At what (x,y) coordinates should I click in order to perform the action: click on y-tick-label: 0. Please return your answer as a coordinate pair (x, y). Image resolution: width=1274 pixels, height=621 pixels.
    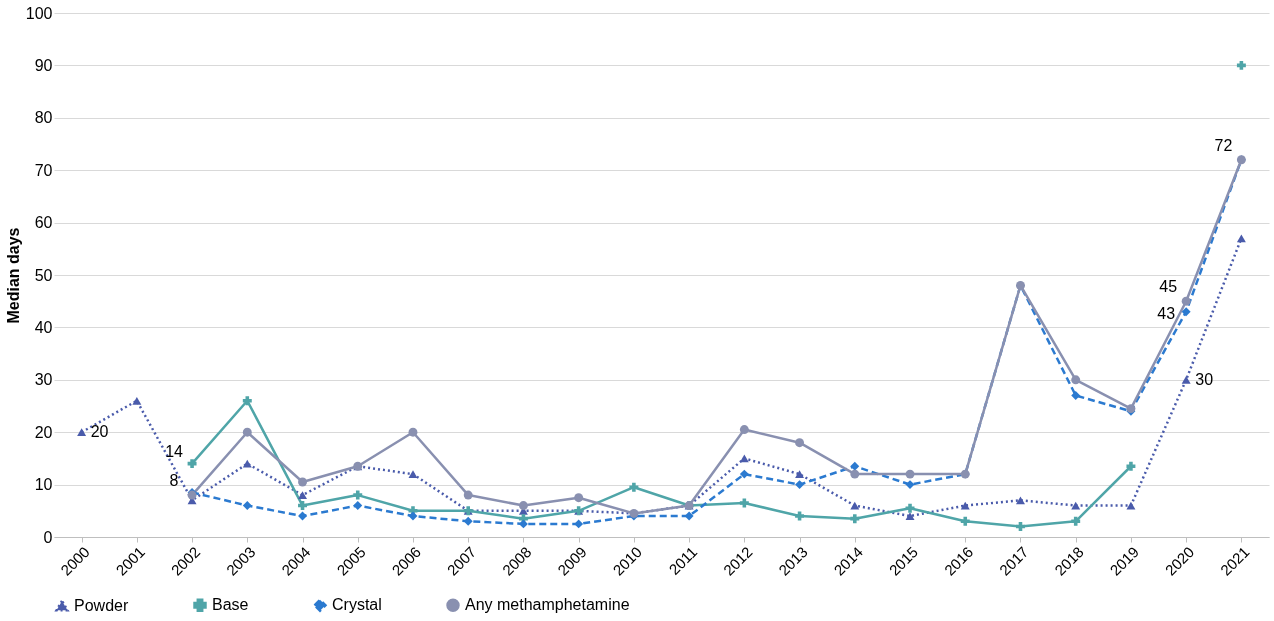
    Looking at the image, I should click on (48, 537).